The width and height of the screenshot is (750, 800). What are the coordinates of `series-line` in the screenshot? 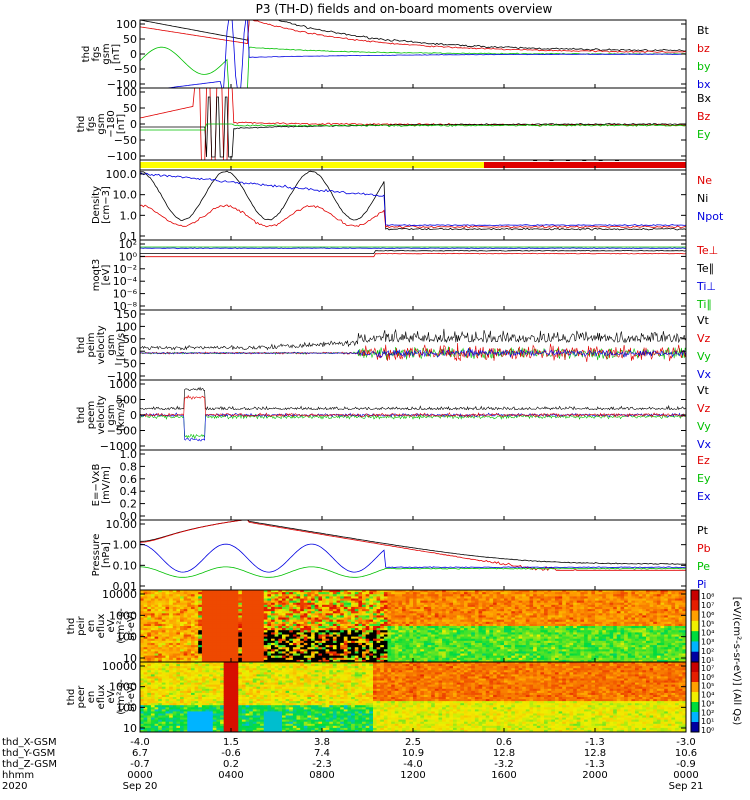 It's located at (413, 426).